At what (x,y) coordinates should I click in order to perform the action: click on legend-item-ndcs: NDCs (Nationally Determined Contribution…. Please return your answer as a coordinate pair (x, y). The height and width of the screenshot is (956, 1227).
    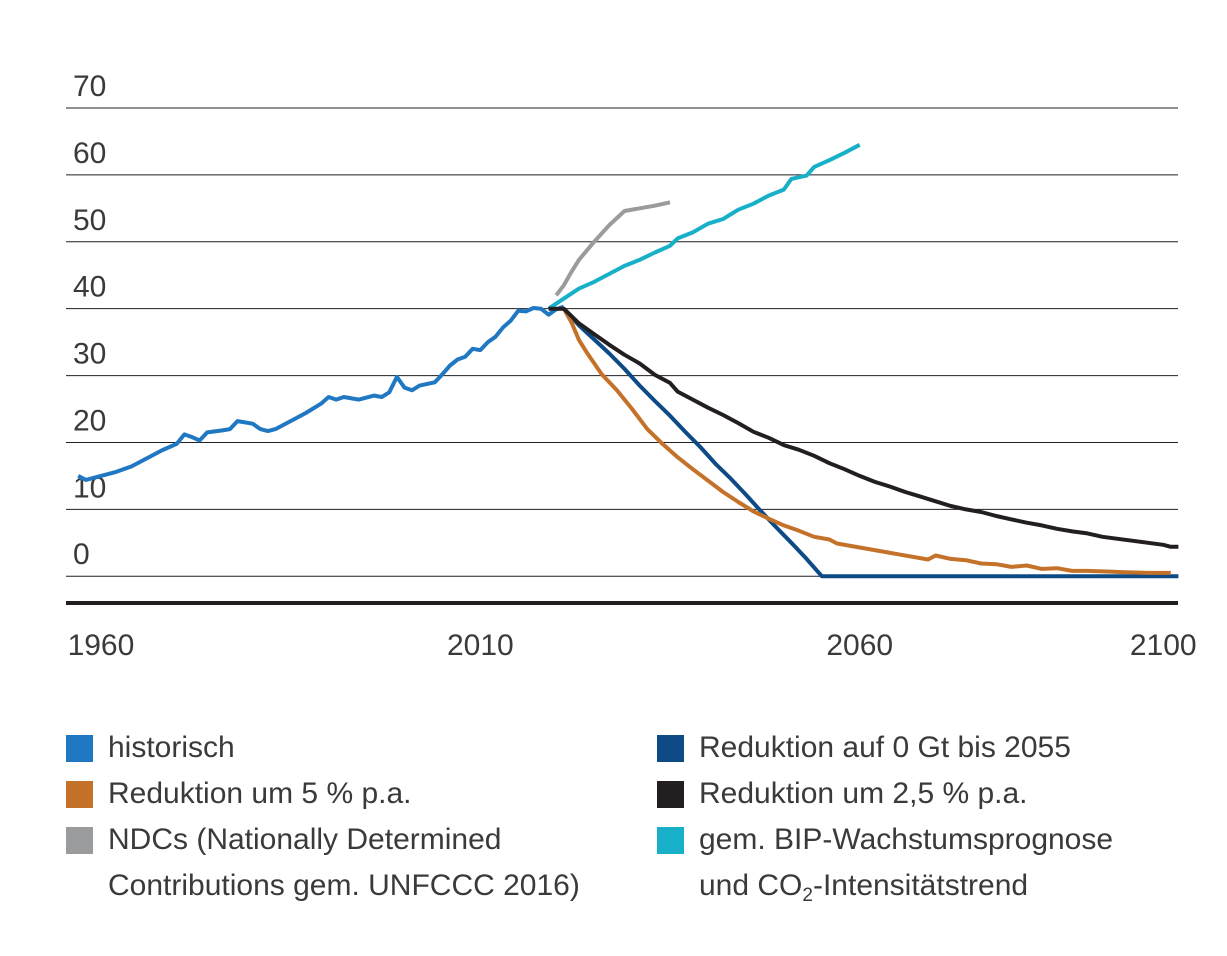
    Looking at the image, I should click on (351, 863).